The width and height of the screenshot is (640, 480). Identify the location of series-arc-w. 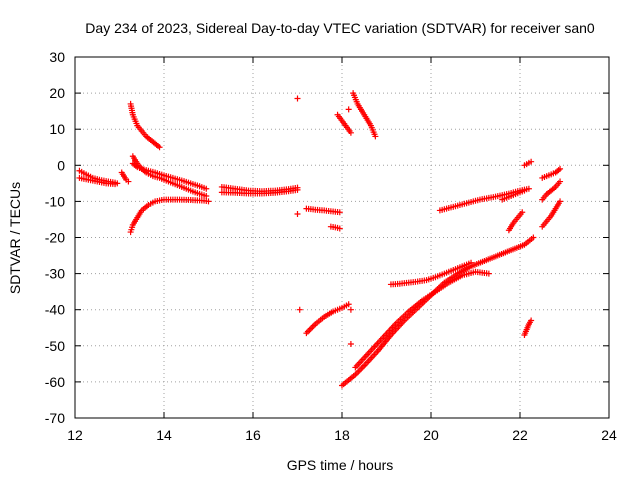
(551, 173).